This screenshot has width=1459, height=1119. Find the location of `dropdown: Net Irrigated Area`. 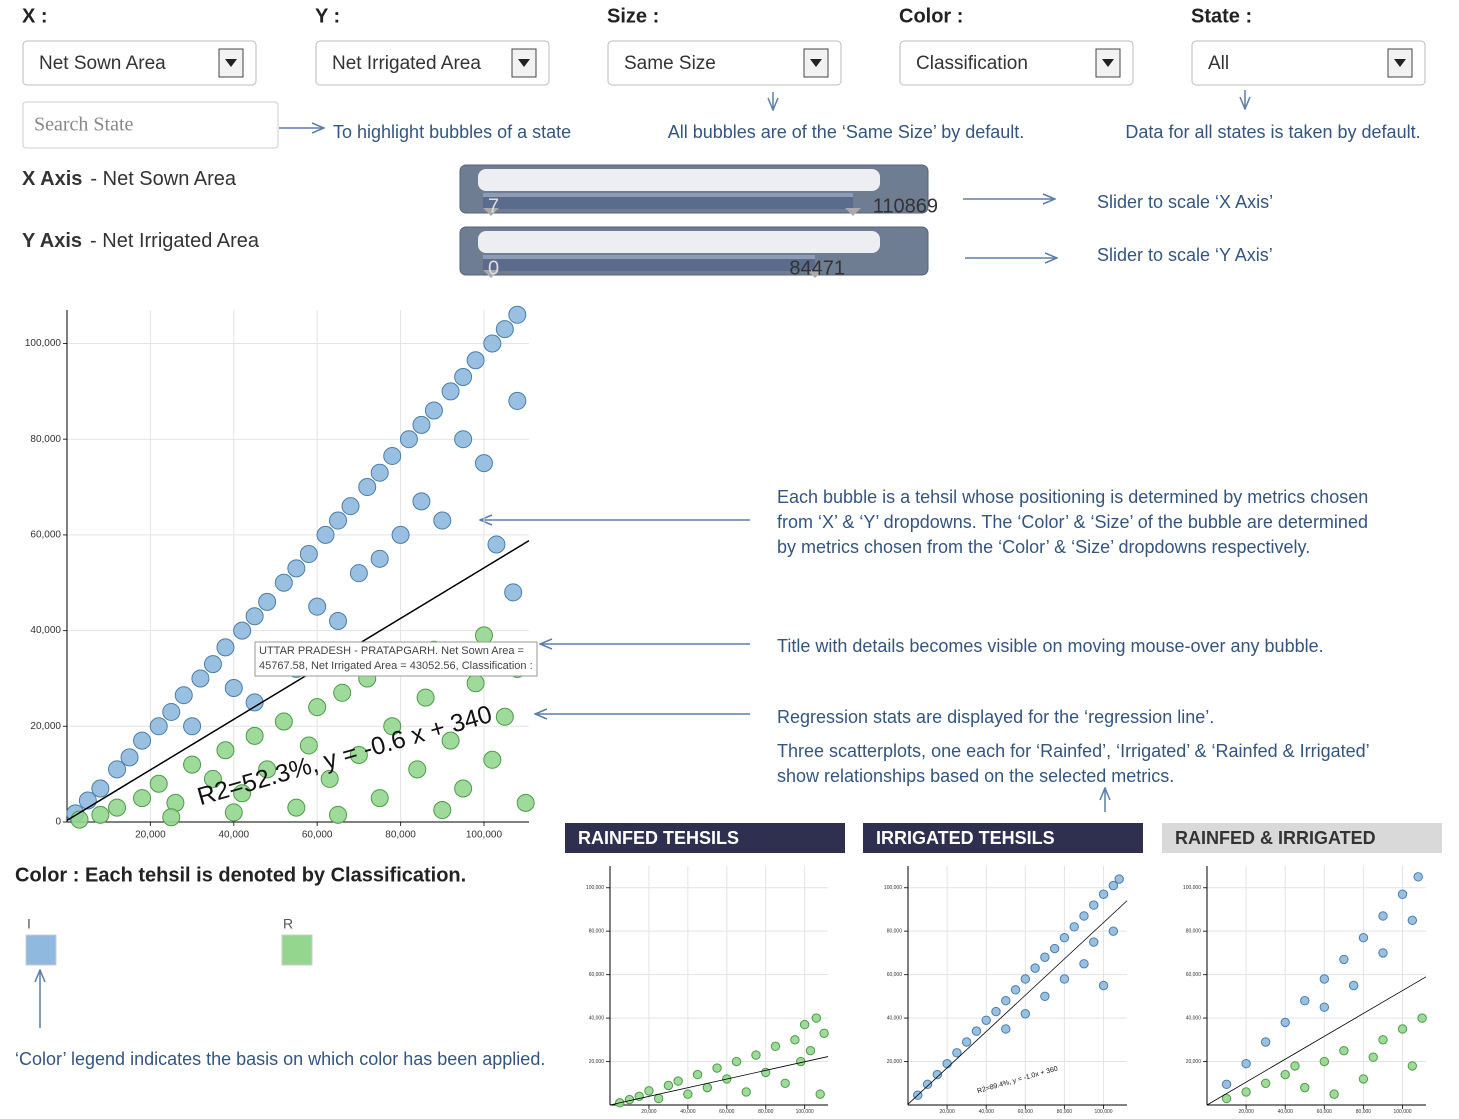

dropdown: Net Irrigated Area is located at coordinates (432, 63).